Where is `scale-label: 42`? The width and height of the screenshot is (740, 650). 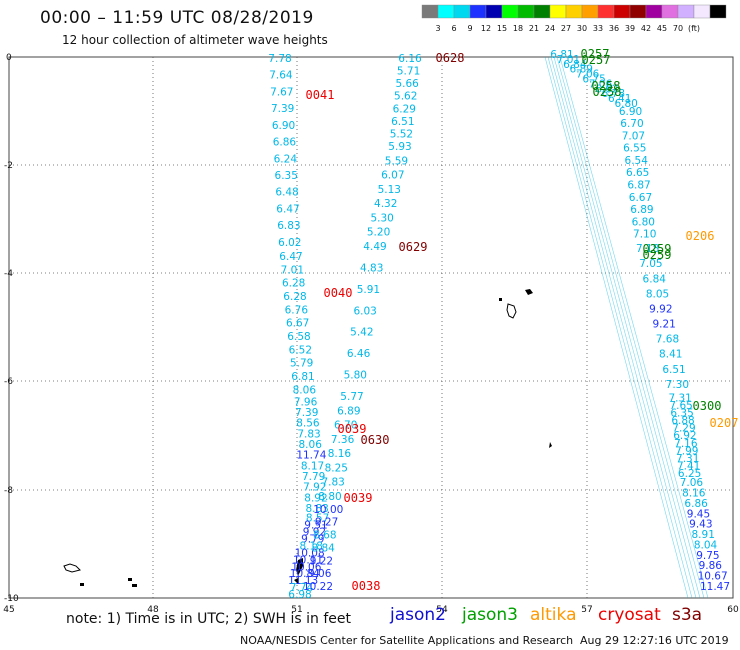
scale-label: 42 is located at coordinates (646, 28).